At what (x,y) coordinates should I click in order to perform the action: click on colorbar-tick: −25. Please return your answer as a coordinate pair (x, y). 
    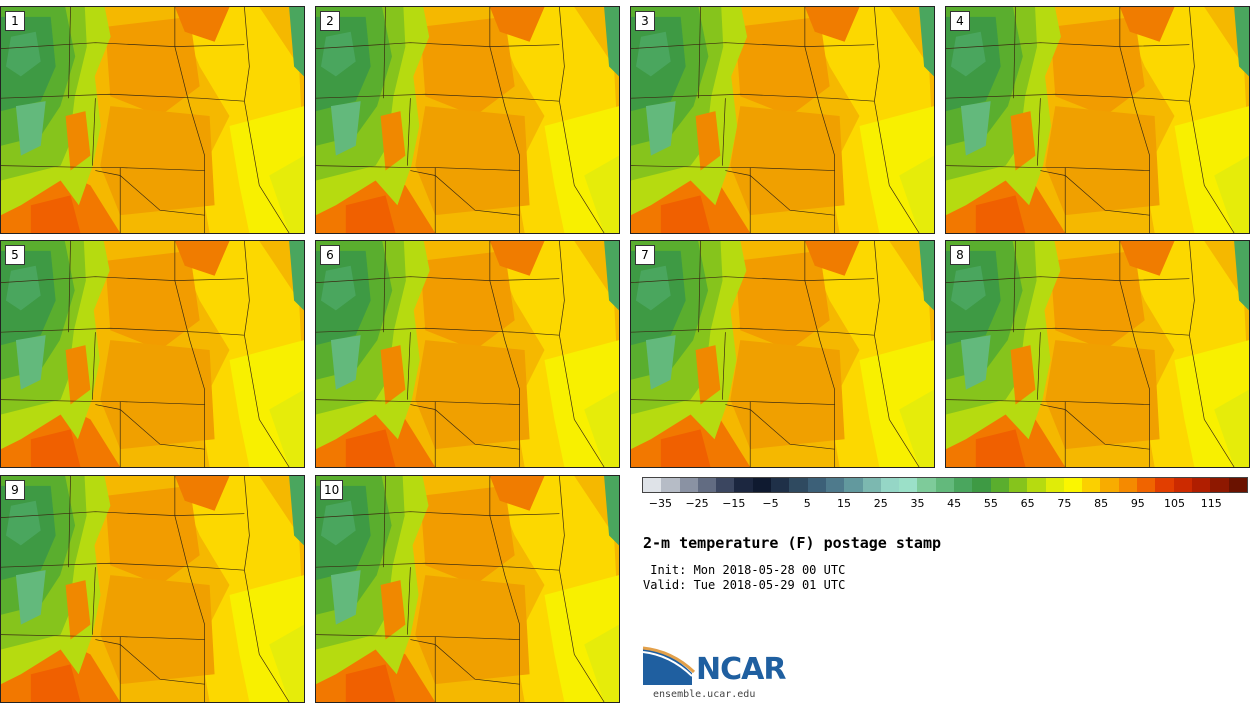
    Looking at the image, I should click on (697, 503).